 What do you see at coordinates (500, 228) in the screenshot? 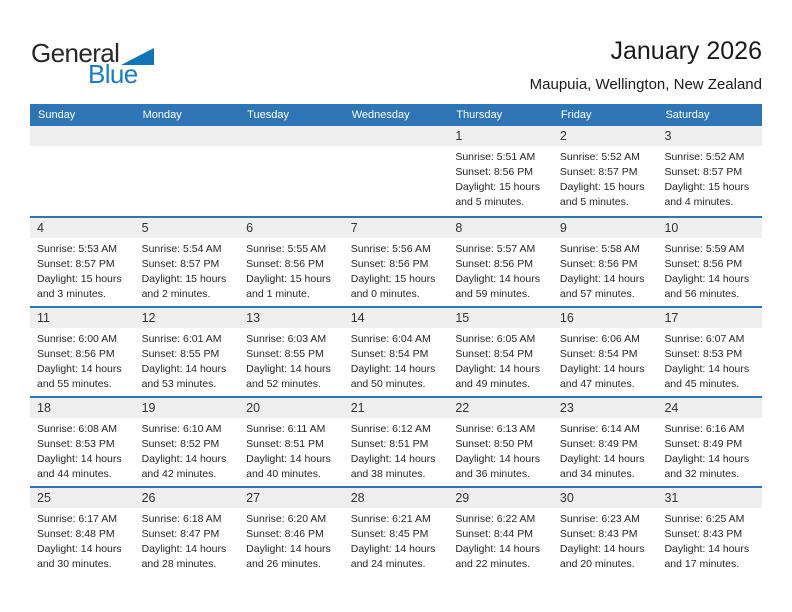
I see `day-number: 8` at bounding box center [500, 228].